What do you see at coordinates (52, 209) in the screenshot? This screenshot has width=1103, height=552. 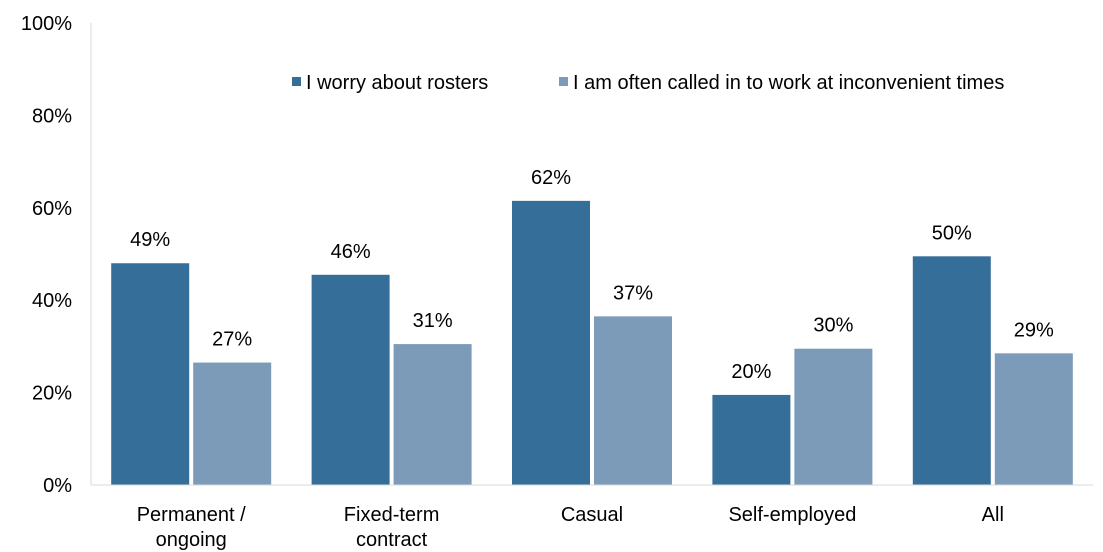 I see `y-tick-label: 60%` at bounding box center [52, 209].